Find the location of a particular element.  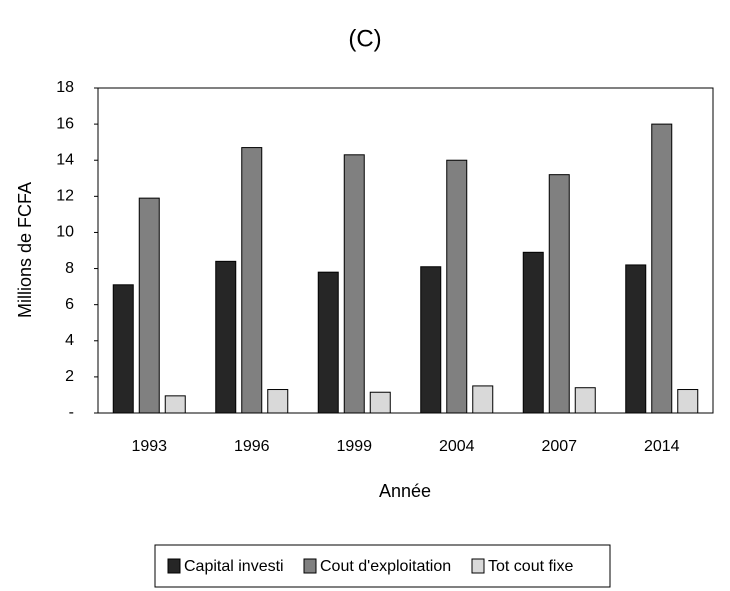

y-tick-label: - is located at coordinates (71, 412).